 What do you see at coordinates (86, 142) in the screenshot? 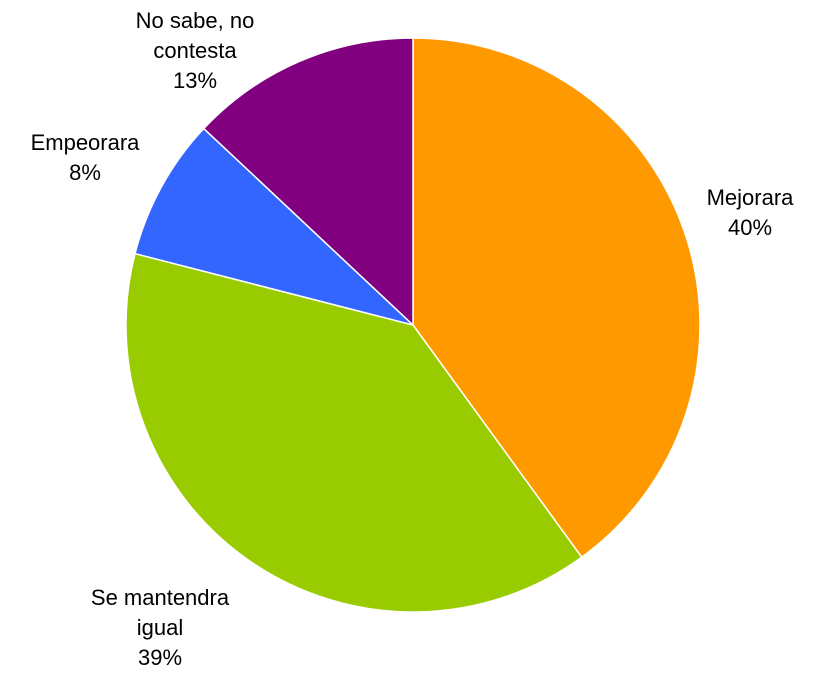
I see `slice-label-line: Empeorara` at bounding box center [86, 142].